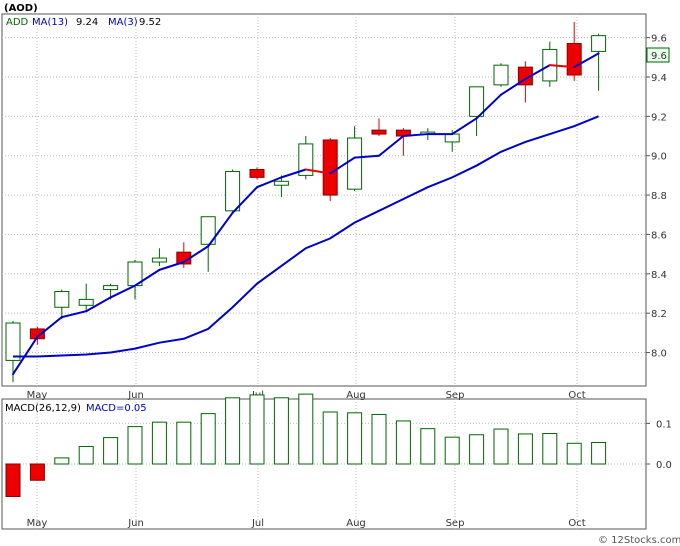 The image size is (680, 546). I want to click on macd-x-tick-label: Sep, so click(455, 523).